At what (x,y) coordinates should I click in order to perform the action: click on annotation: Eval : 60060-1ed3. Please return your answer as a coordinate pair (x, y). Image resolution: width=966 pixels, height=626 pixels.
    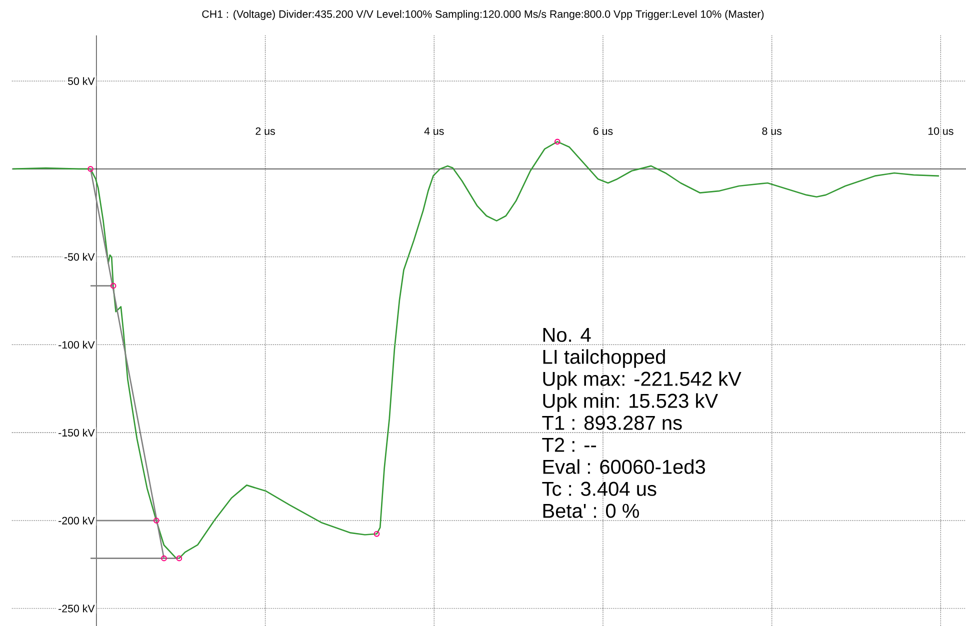
    Looking at the image, I should click on (624, 466).